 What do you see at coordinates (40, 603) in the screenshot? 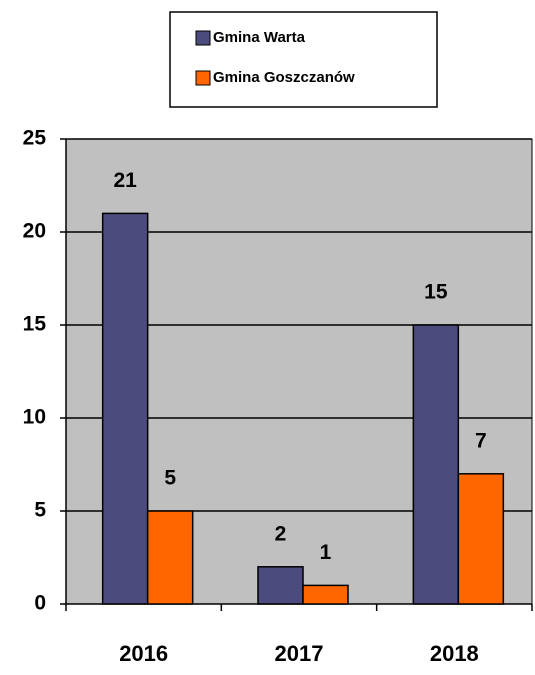
I see `y-tick-label: 0` at bounding box center [40, 603].